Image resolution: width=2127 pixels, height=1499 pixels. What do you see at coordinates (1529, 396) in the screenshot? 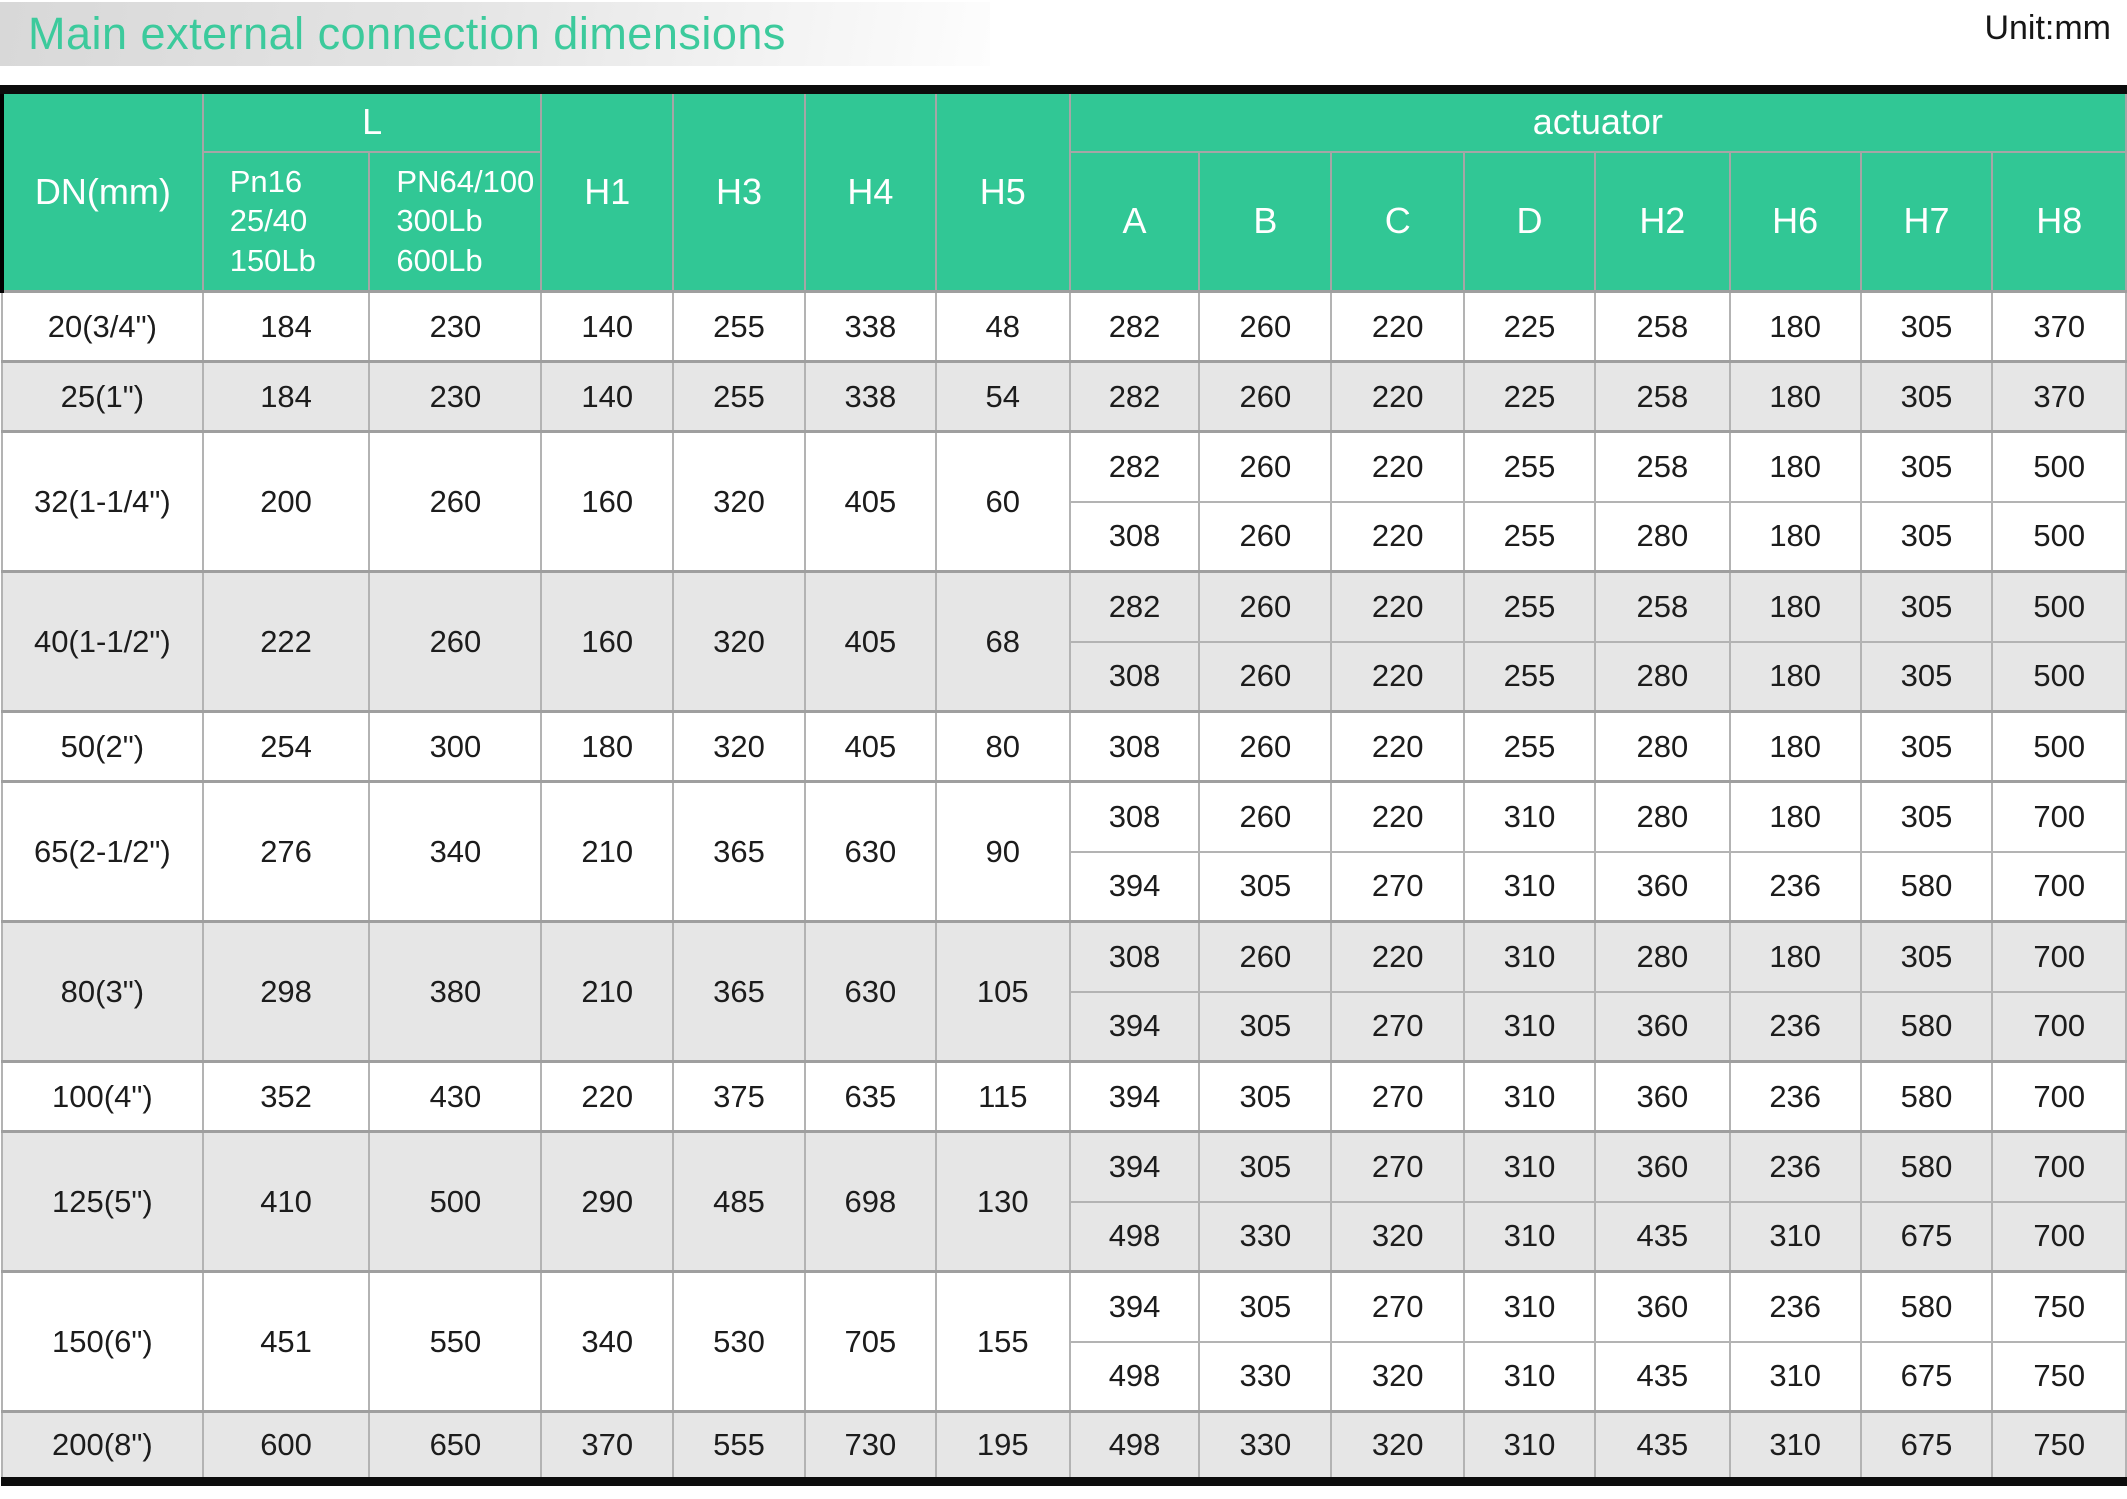
I see `actuator-cell: 225` at bounding box center [1529, 396].